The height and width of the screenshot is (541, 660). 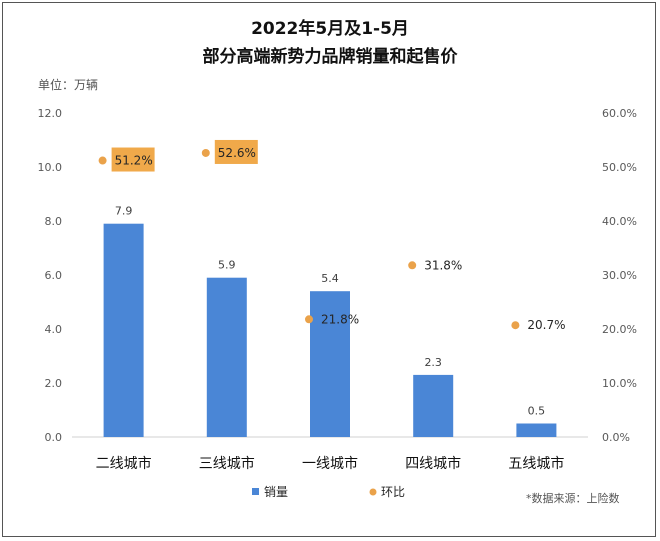 What do you see at coordinates (536, 463) in the screenshot?
I see `x-category-label: 五线城市` at bounding box center [536, 463].